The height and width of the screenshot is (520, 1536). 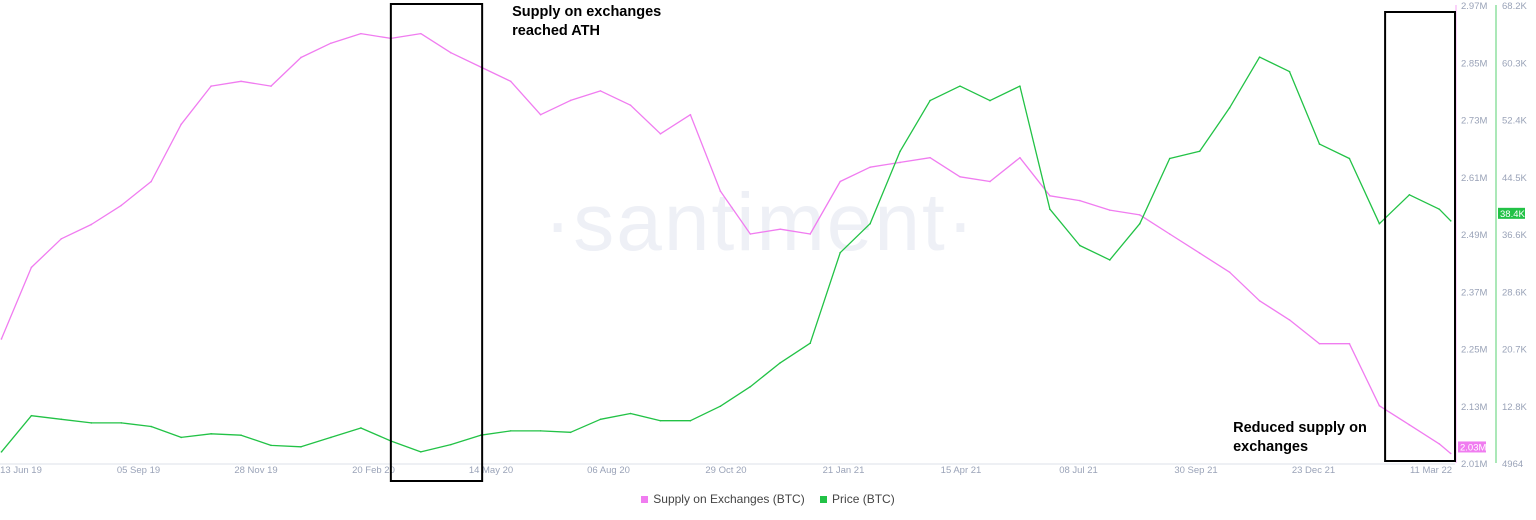 What do you see at coordinates (1474, 6) in the screenshot?
I see `supply-axis-tick: 2.97M` at bounding box center [1474, 6].